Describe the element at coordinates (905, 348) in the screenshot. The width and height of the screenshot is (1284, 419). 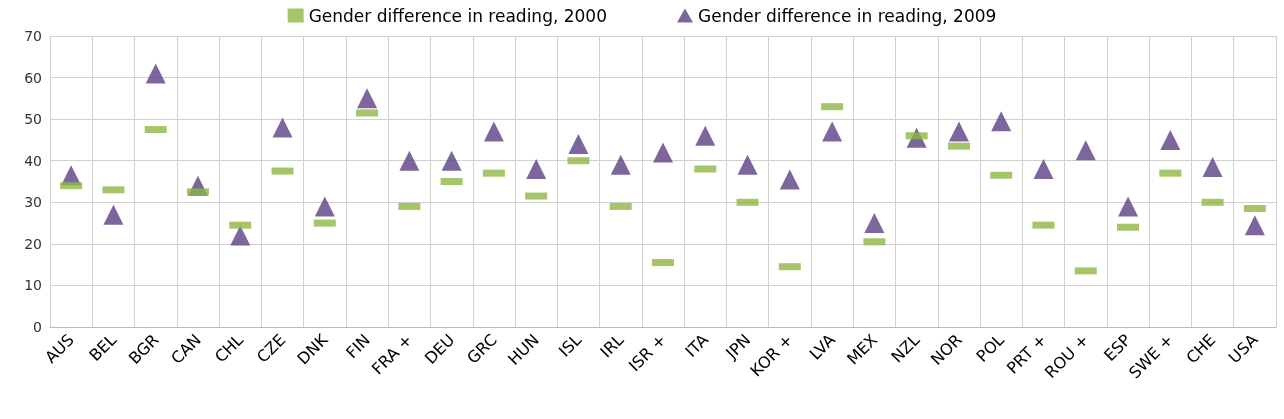
I see `x-tick-label: NZL` at that location.